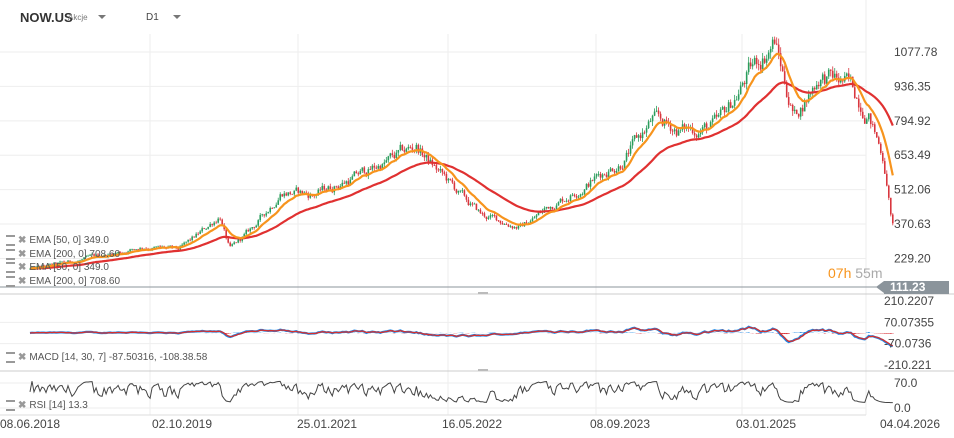 The height and width of the screenshot is (438, 954). I want to click on legend-rsi: ✖ RSI [14] 13.3, so click(47, 405).